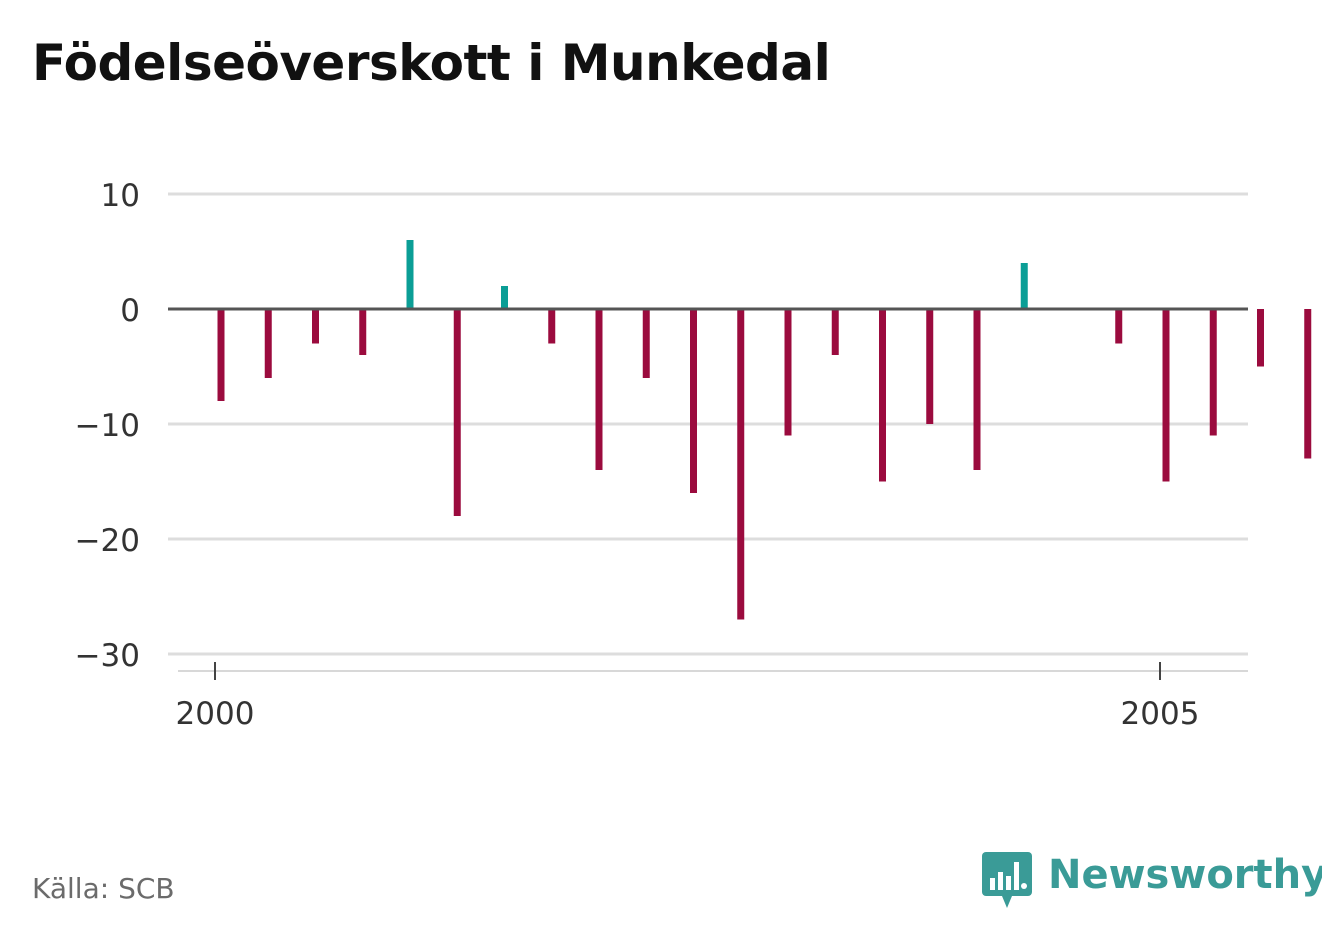  What do you see at coordinates (107, 656) in the screenshot?
I see `y-tick-label: −30` at bounding box center [107, 656].